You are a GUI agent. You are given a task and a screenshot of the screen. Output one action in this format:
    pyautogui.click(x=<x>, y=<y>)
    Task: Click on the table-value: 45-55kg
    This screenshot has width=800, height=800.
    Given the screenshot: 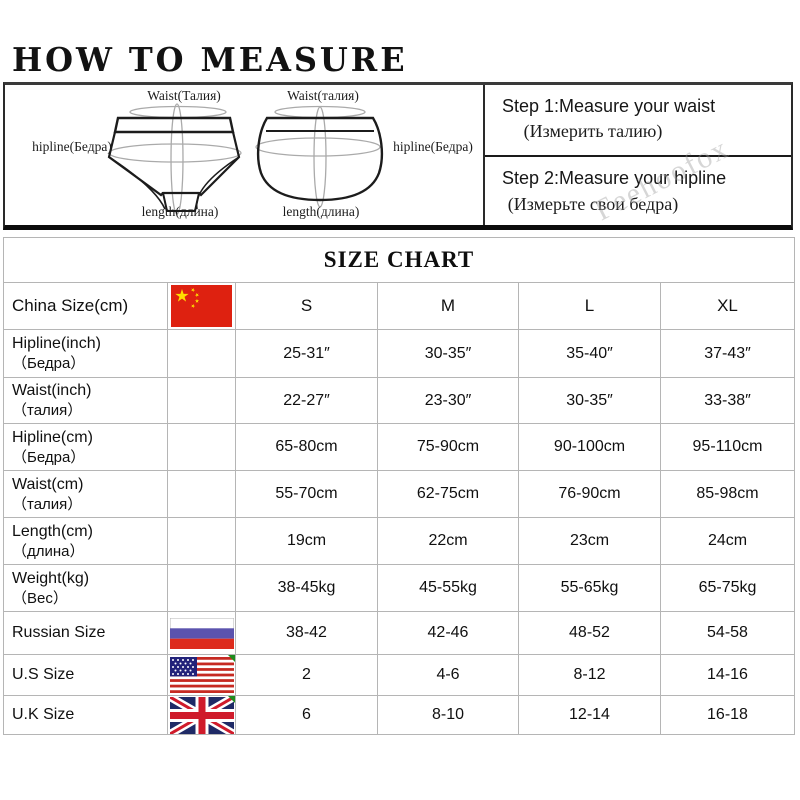 What is the action you would take?
    pyautogui.click(x=448, y=588)
    